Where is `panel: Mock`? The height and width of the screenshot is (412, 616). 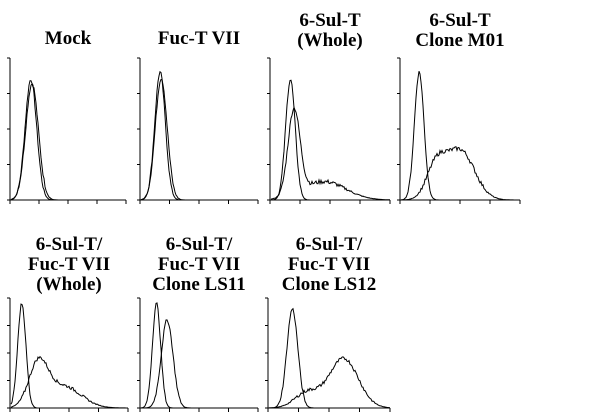 panel: Mock is located at coordinates (67, 116).